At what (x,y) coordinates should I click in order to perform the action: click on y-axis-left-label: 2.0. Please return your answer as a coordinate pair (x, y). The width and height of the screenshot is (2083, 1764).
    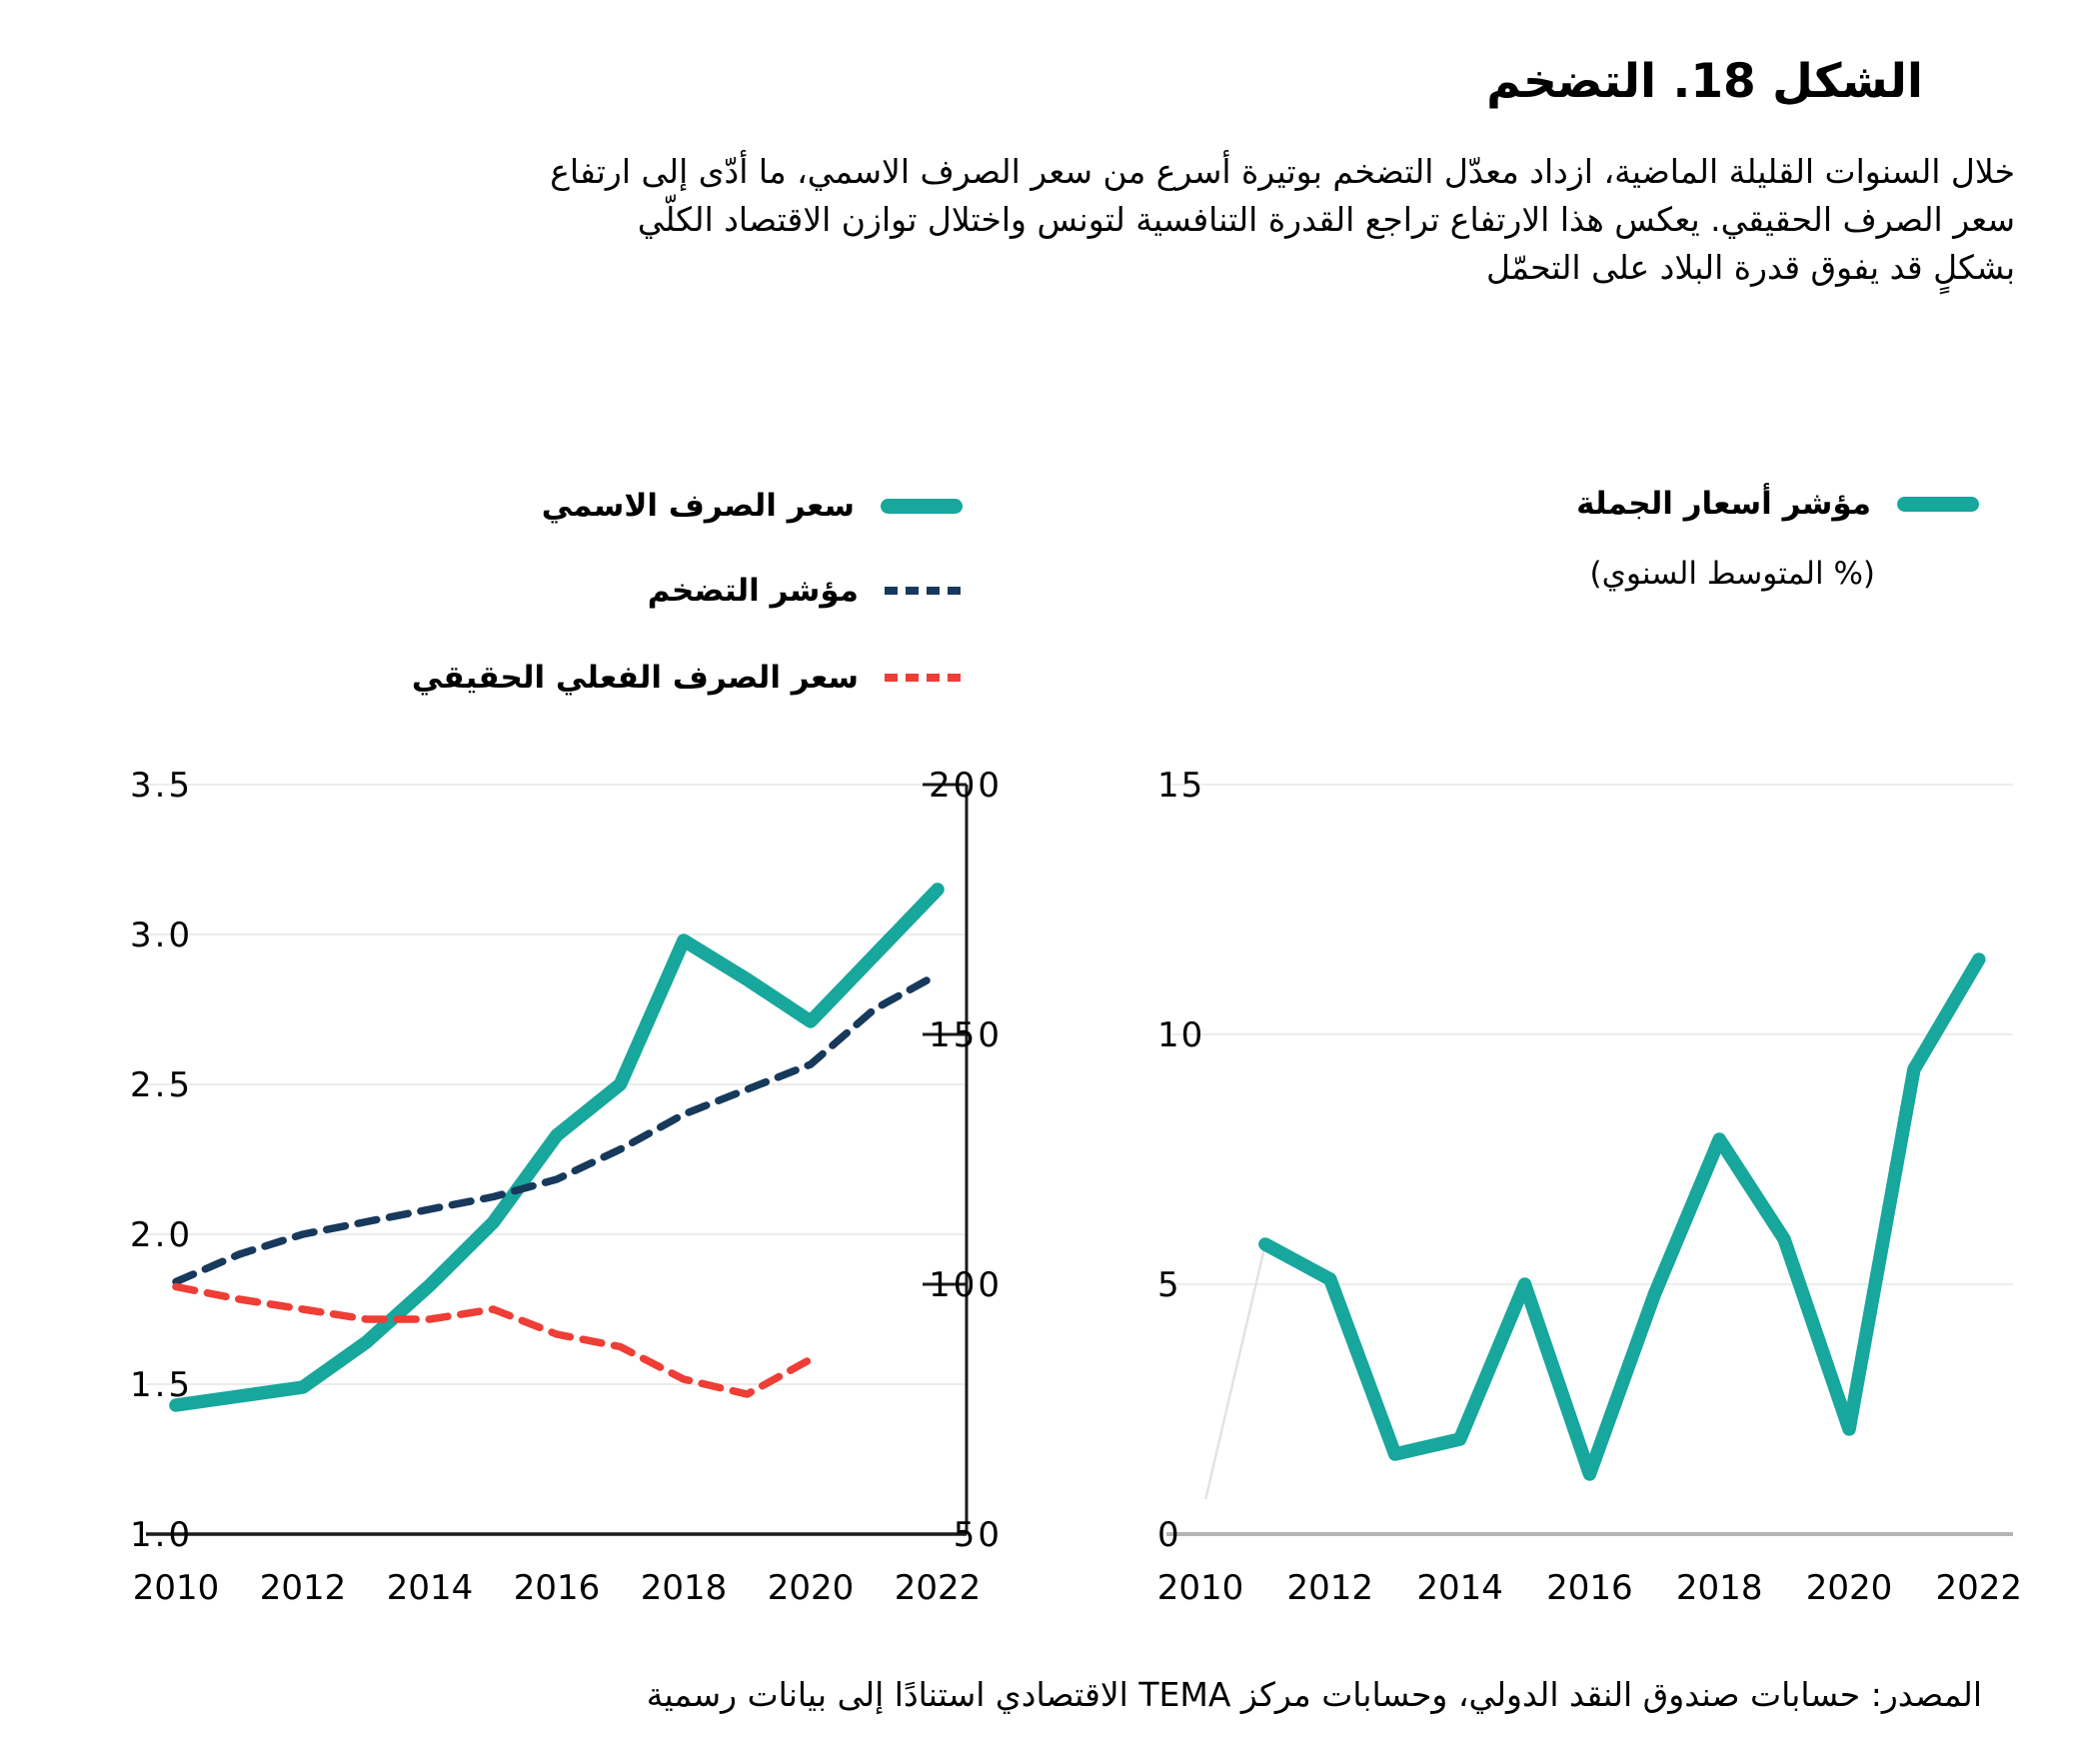
    Looking at the image, I should click on (161, 1235).